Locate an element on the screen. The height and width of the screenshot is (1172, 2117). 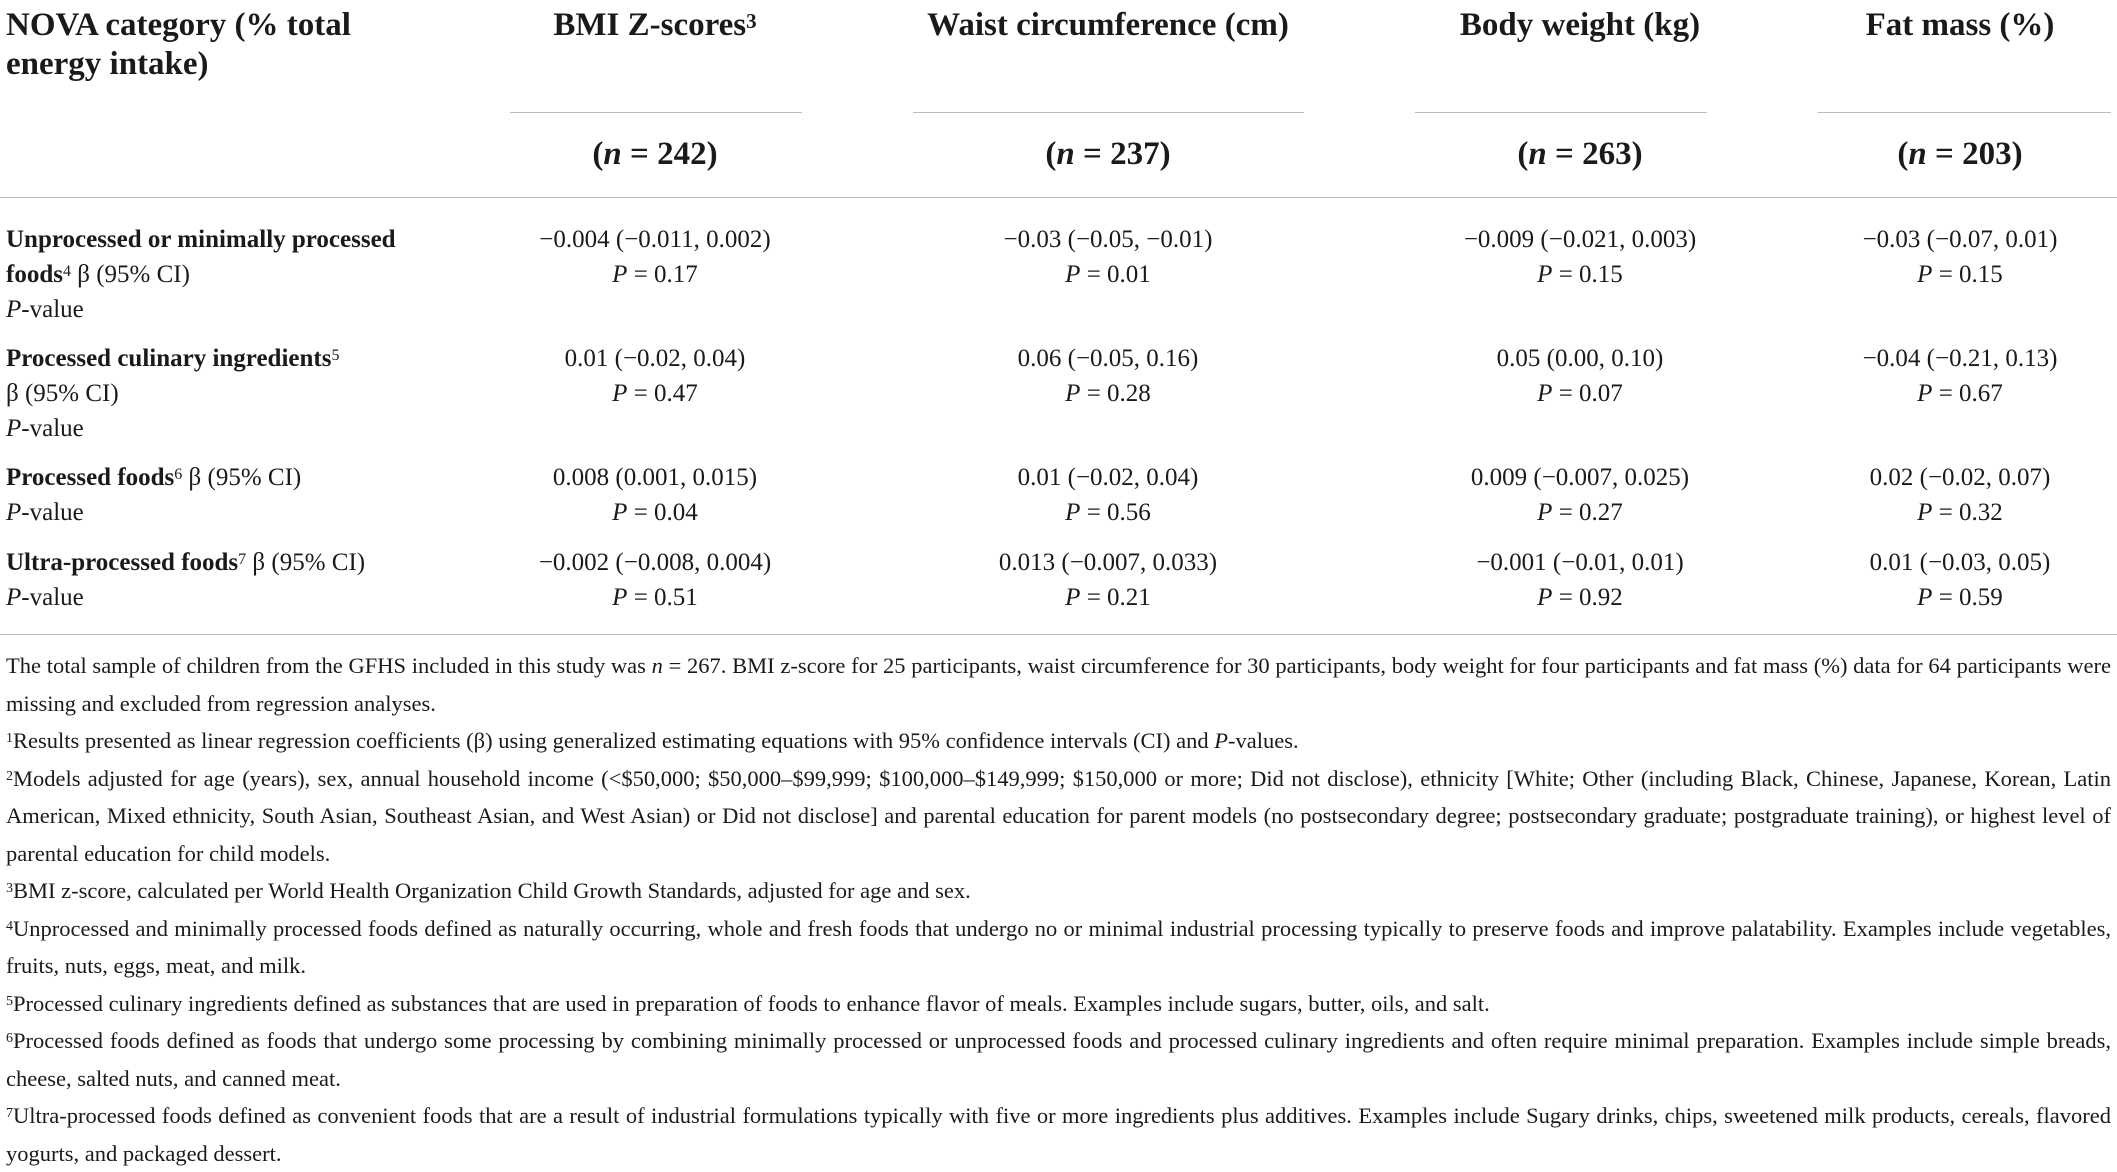
sample-size-fatmass: (n = 203) is located at coordinates (1960, 154).